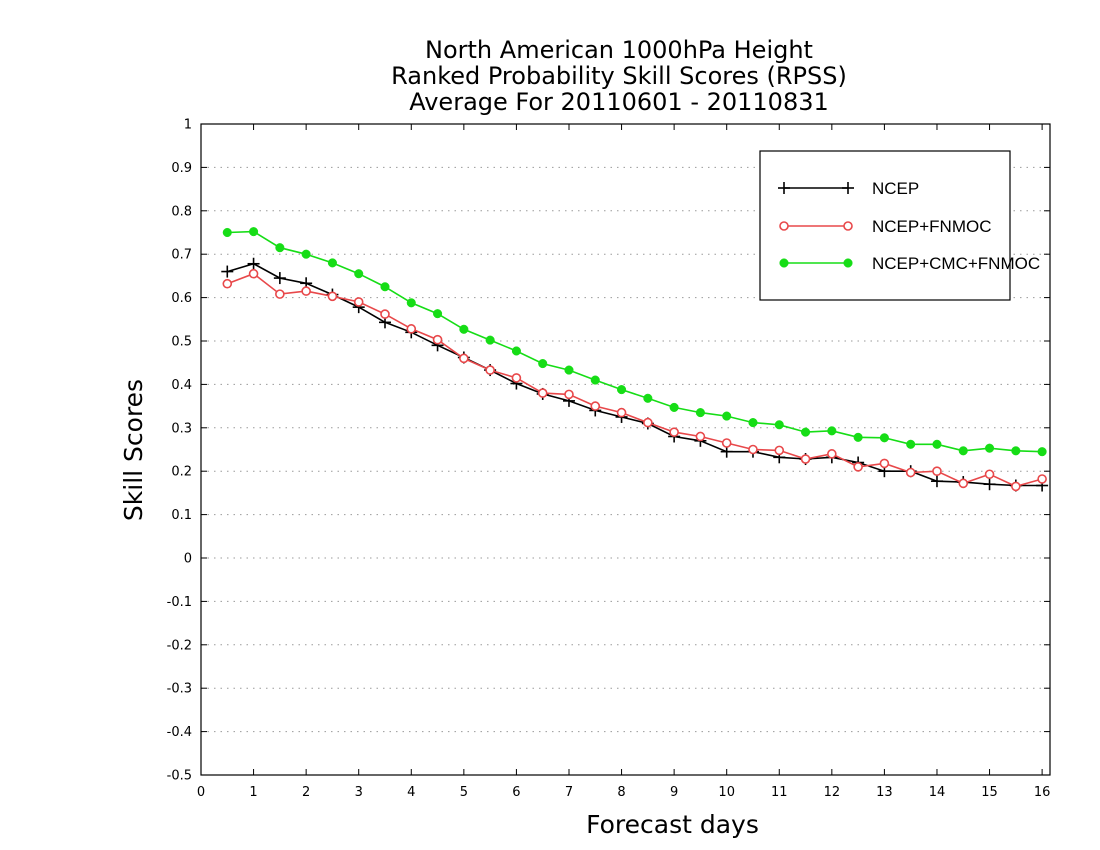  What do you see at coordinates (937, 792) in the screenshot?
I see `x-tick-label: 14` at bounding box center [937, 792].